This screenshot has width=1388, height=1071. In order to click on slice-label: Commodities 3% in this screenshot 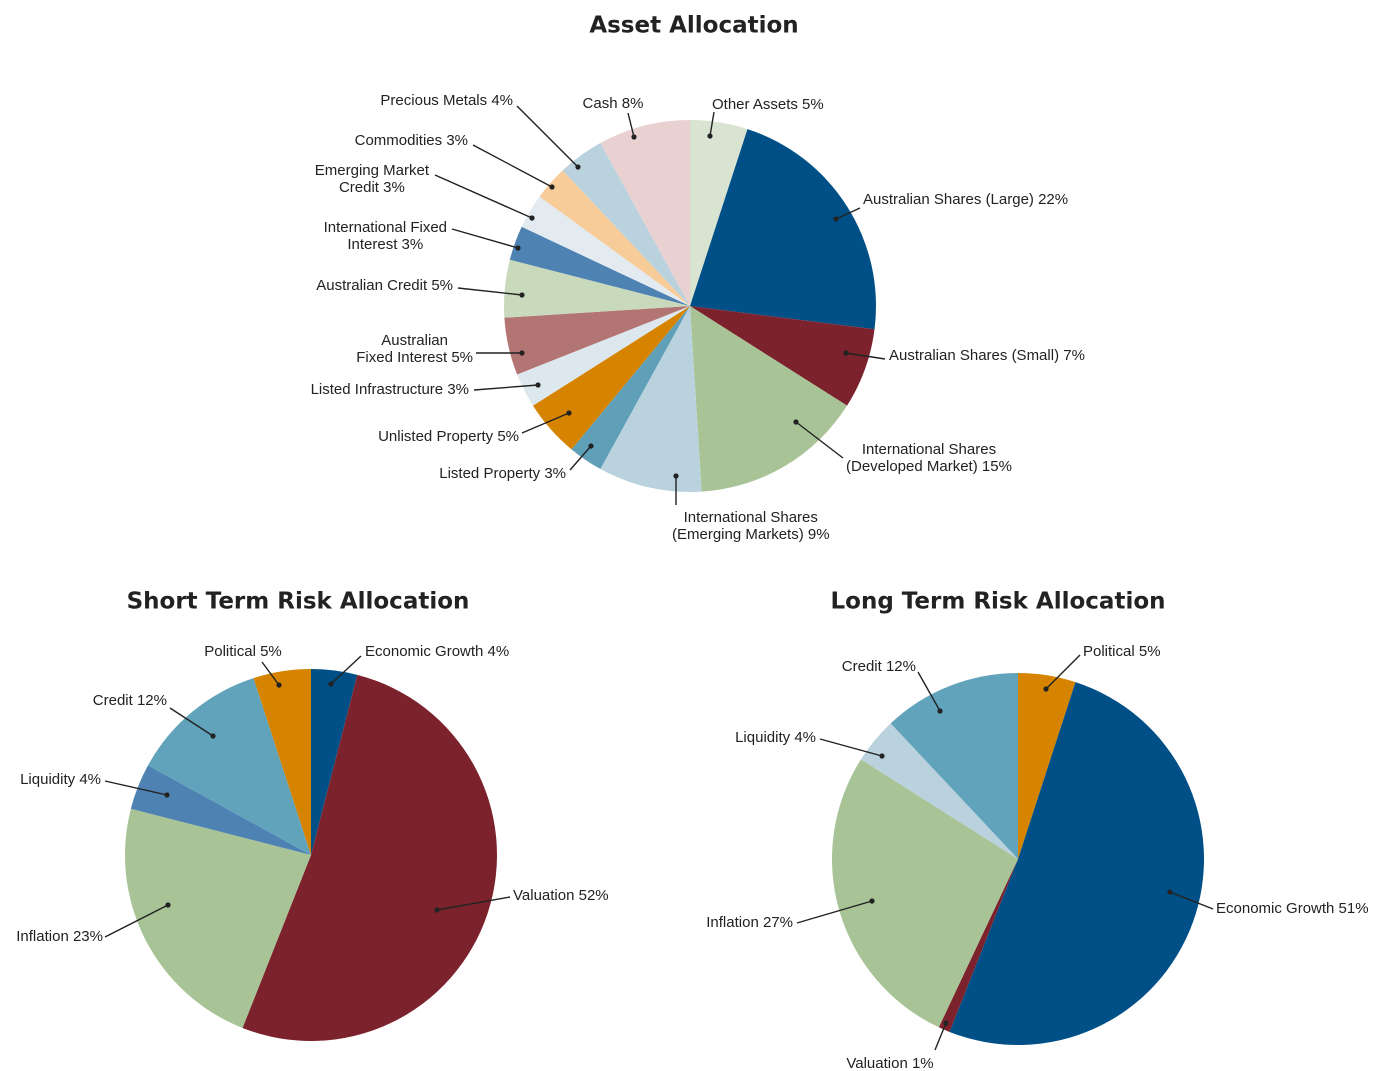, I will do `click(411, 140)`.